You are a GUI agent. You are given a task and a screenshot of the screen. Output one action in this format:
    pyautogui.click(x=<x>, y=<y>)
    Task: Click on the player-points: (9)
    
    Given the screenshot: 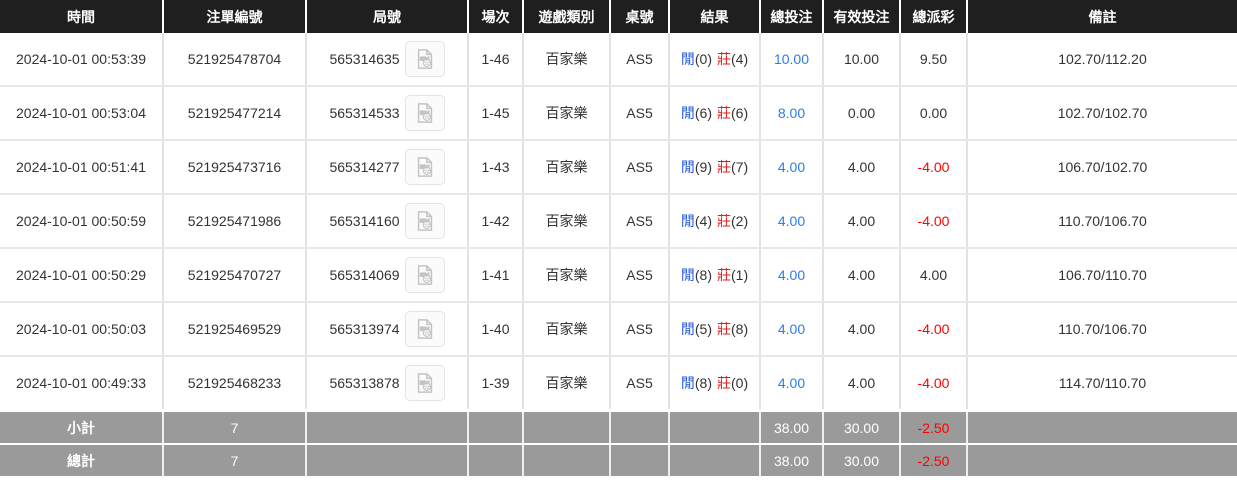 What is the action you would take?
    pyautogui.click(x=703, y=167)
    